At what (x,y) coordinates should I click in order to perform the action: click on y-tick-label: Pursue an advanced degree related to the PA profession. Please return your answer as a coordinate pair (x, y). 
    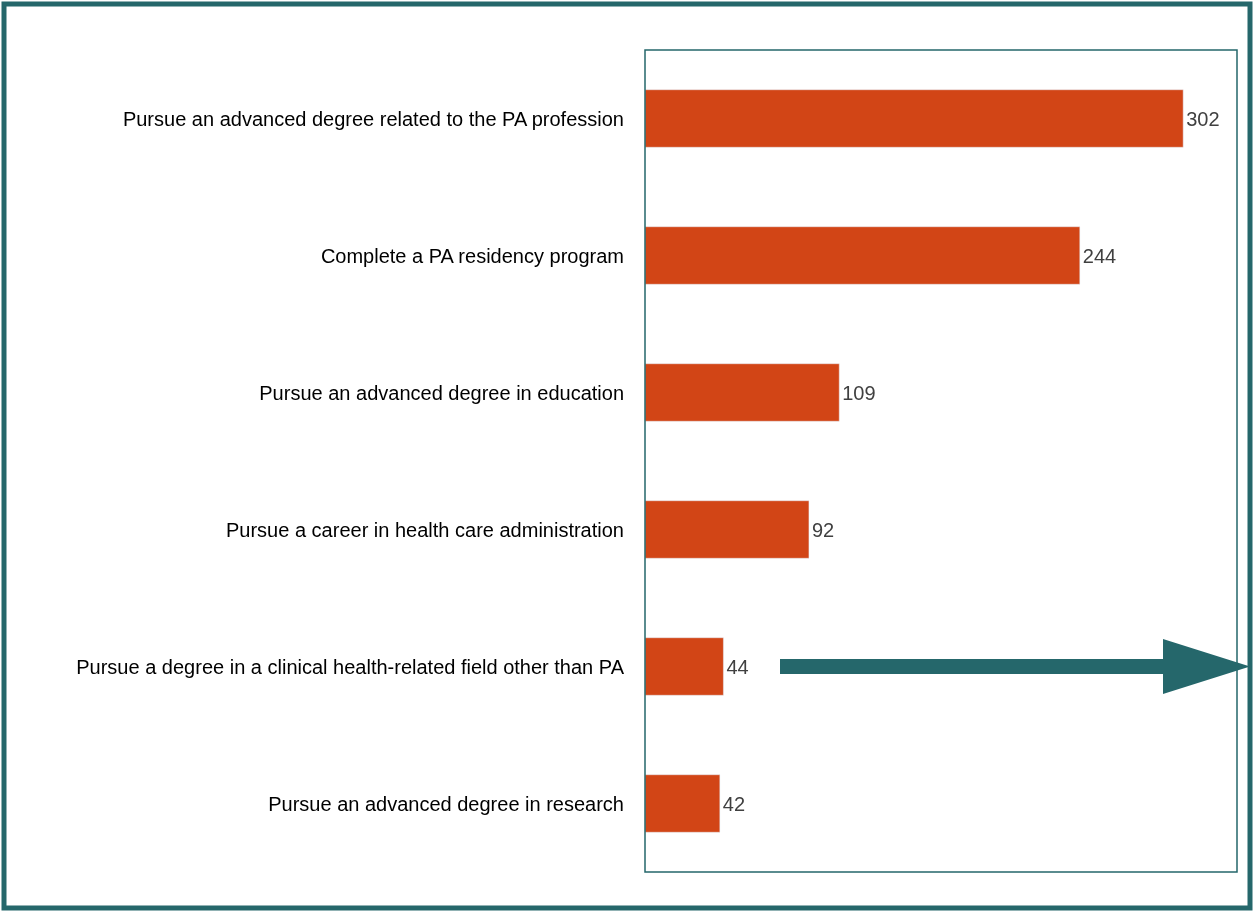
    Looking at the image, I should click on (373, 118).